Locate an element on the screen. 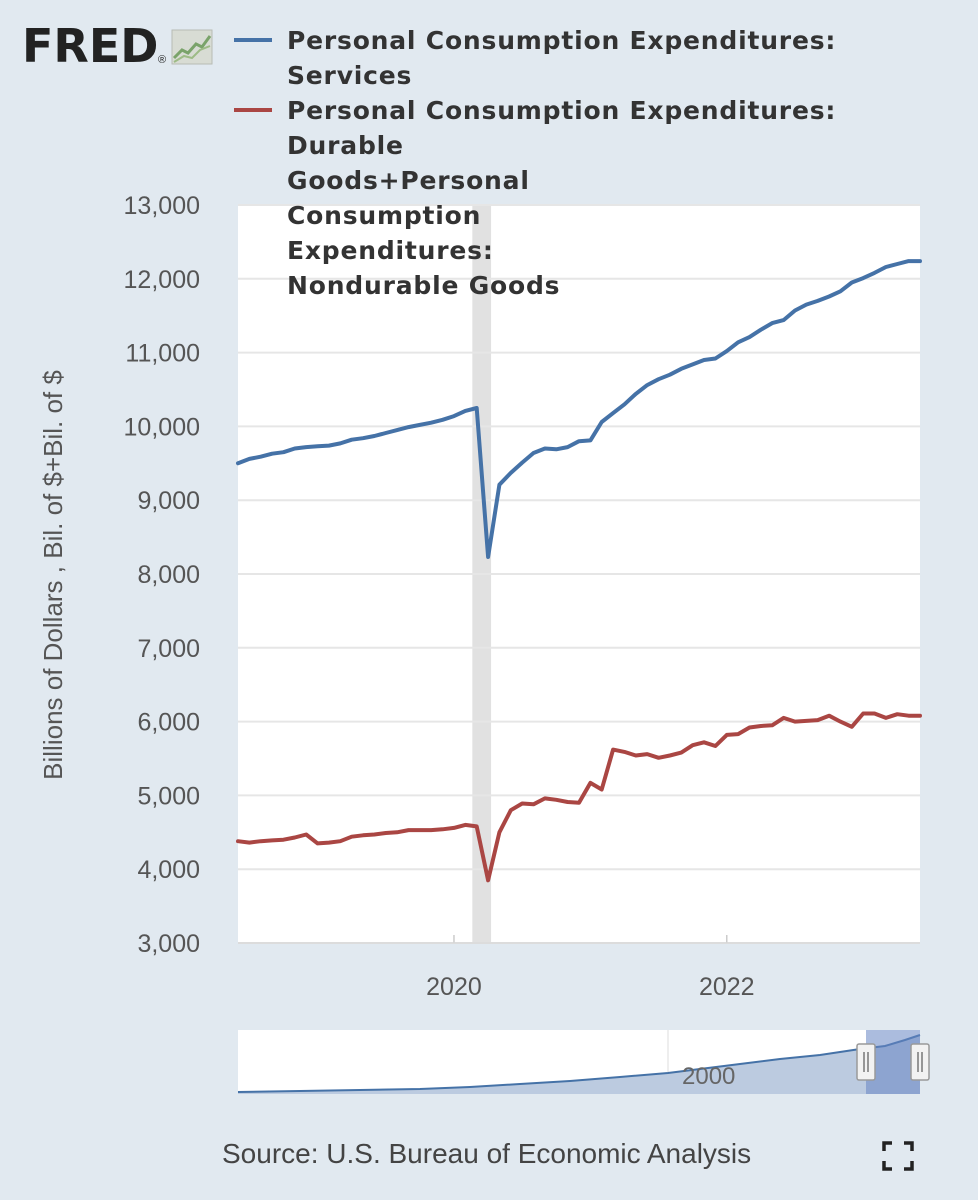  y-tick-label: 13,000 is located at coordinates (162, 206).